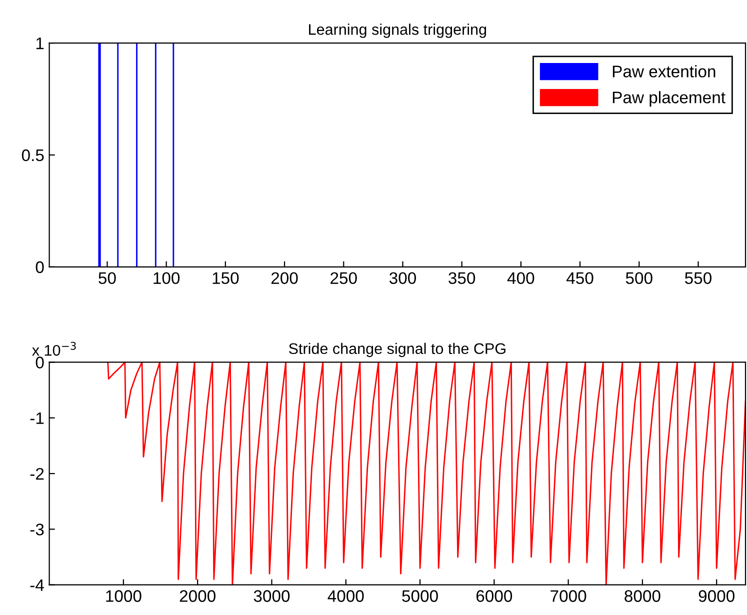 The height and width of the screenshot is (615, 747). I want to click on x-tick-label: 4000, so click(346, 596).